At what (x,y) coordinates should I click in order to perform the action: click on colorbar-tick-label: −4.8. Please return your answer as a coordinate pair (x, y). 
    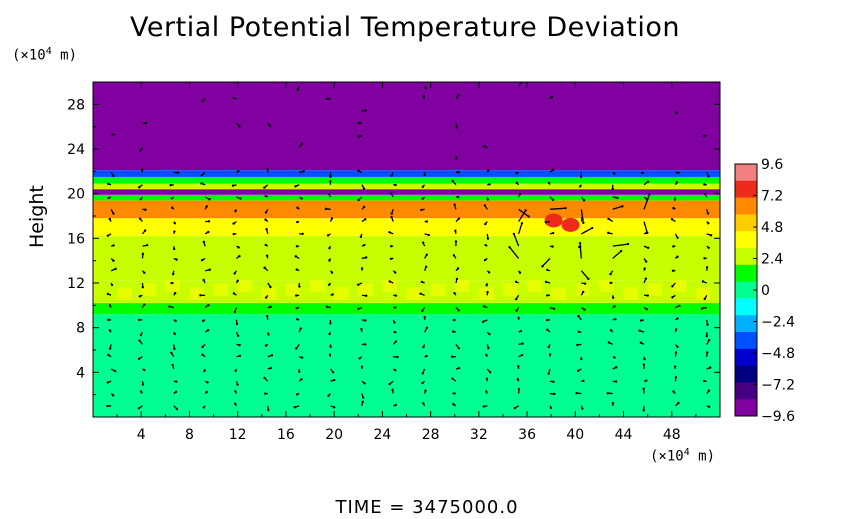
    Looking at the image, I should click on (778, 354).